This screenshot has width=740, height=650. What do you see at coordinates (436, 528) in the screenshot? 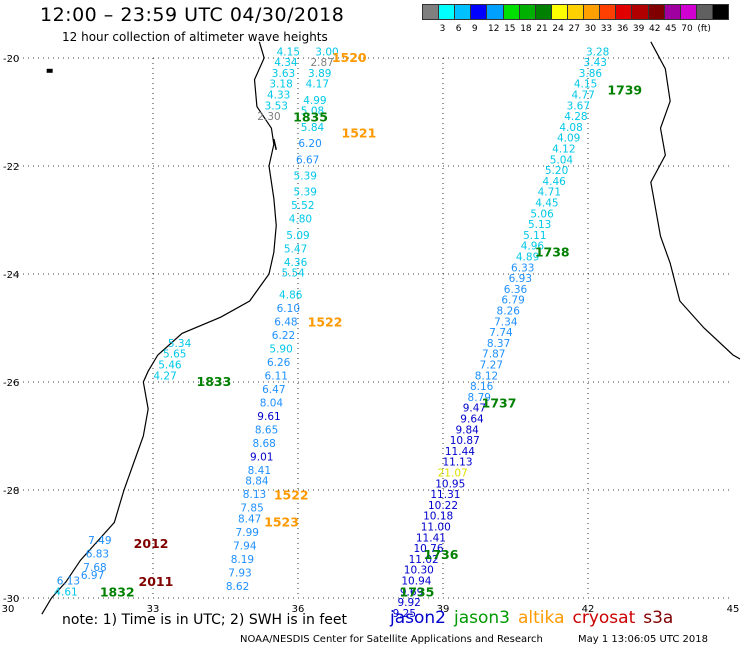
I see `wave-height-value: 11.00` at bounding box center [436, 528].